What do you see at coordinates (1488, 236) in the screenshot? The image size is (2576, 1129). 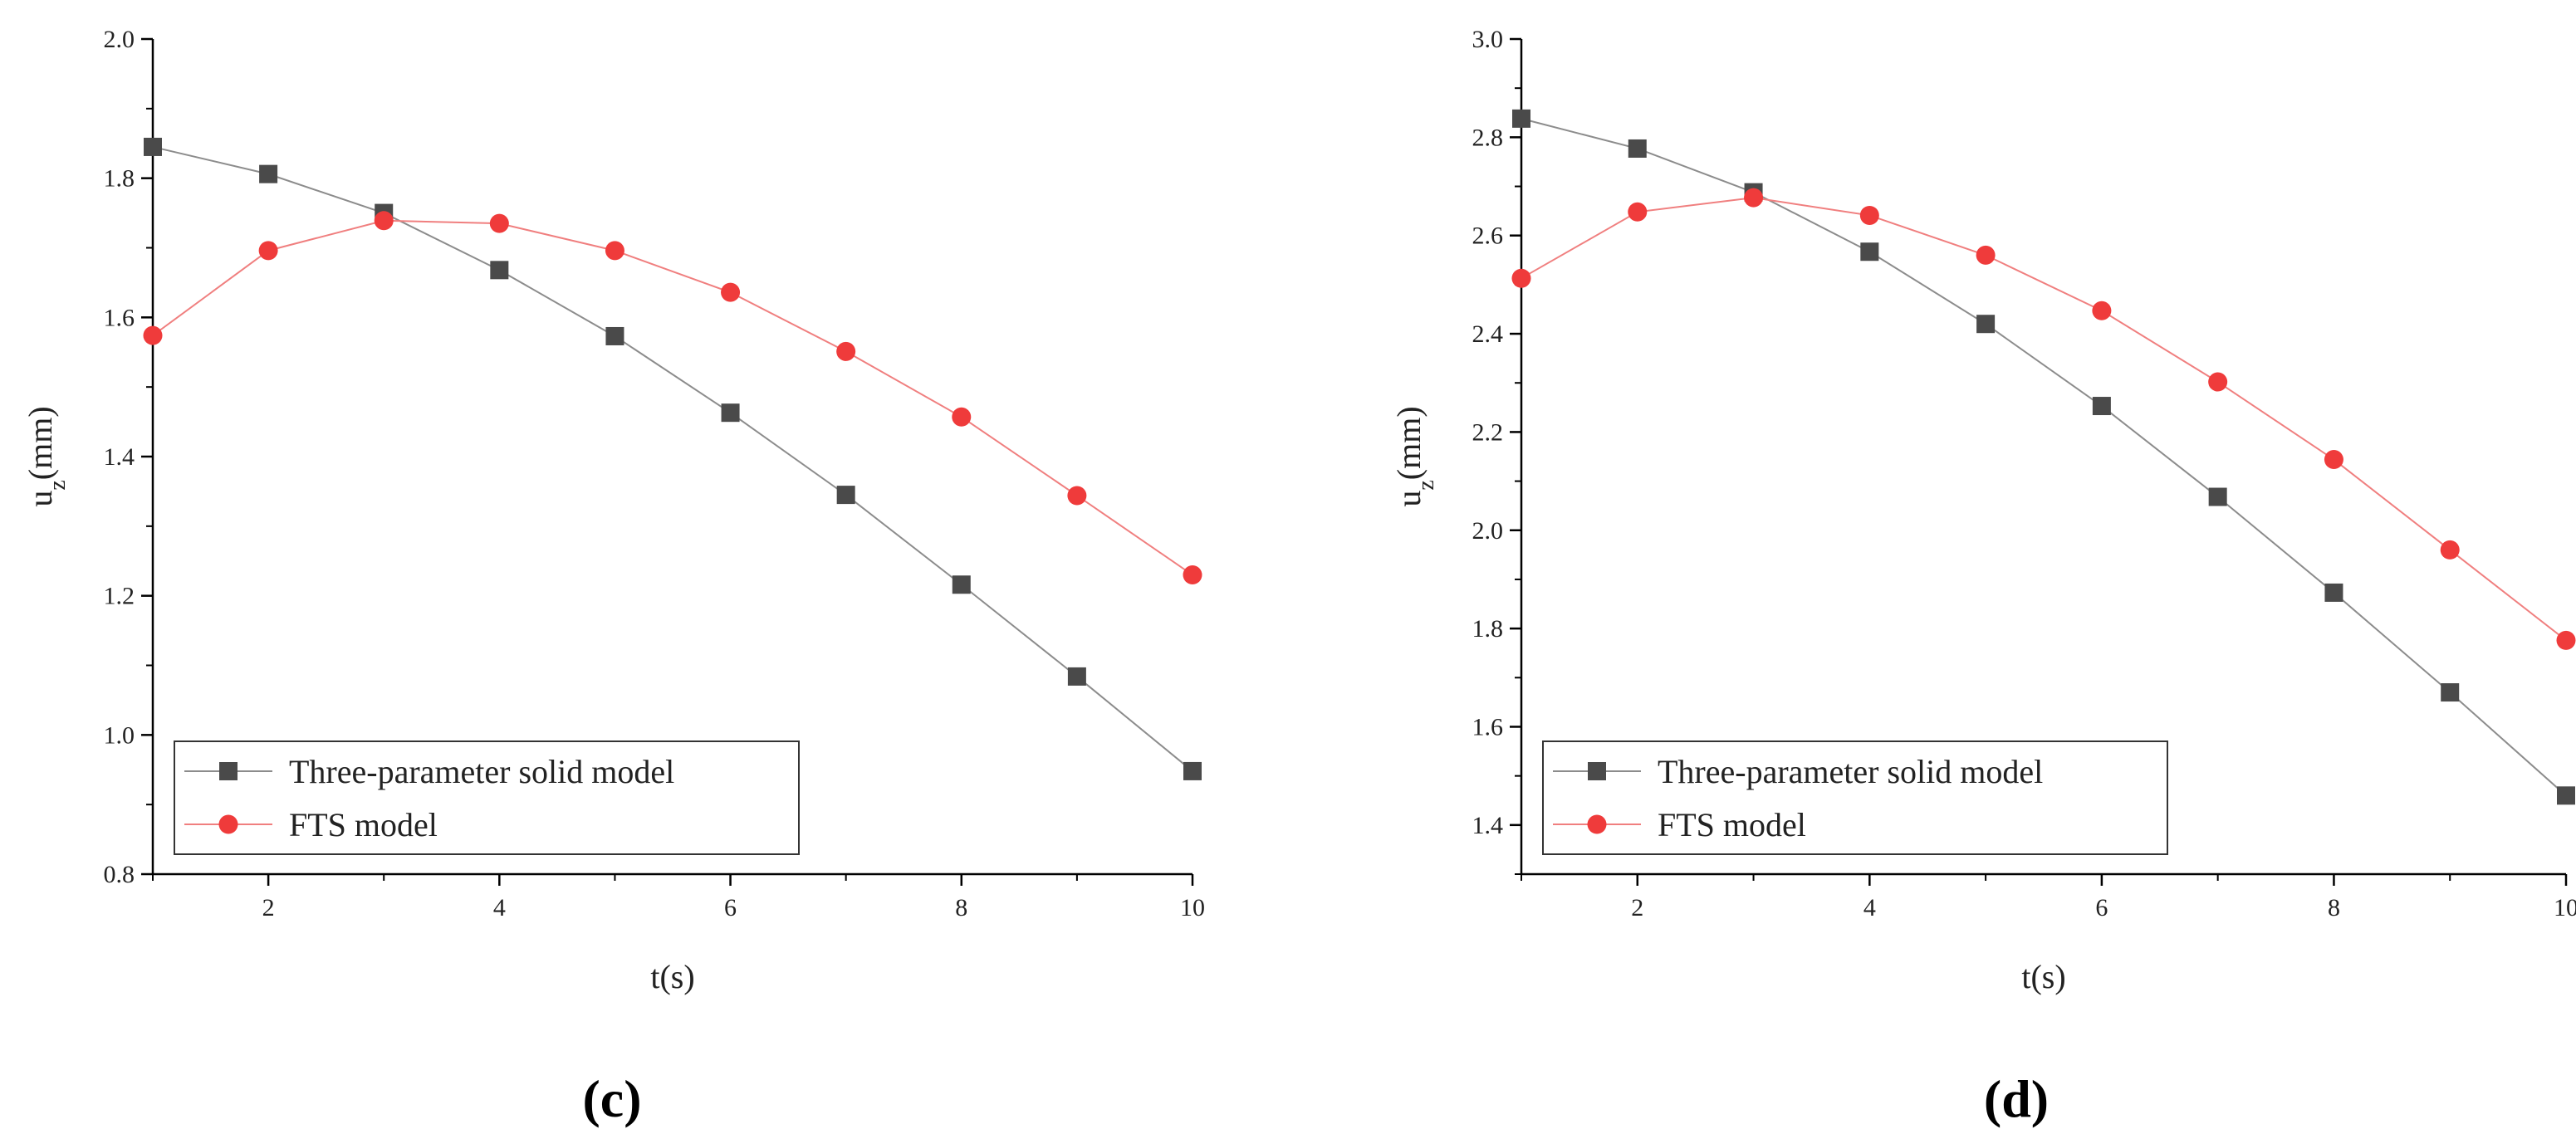 I see `y-tick-label: 2.6` at bounding box center [1488, 236].